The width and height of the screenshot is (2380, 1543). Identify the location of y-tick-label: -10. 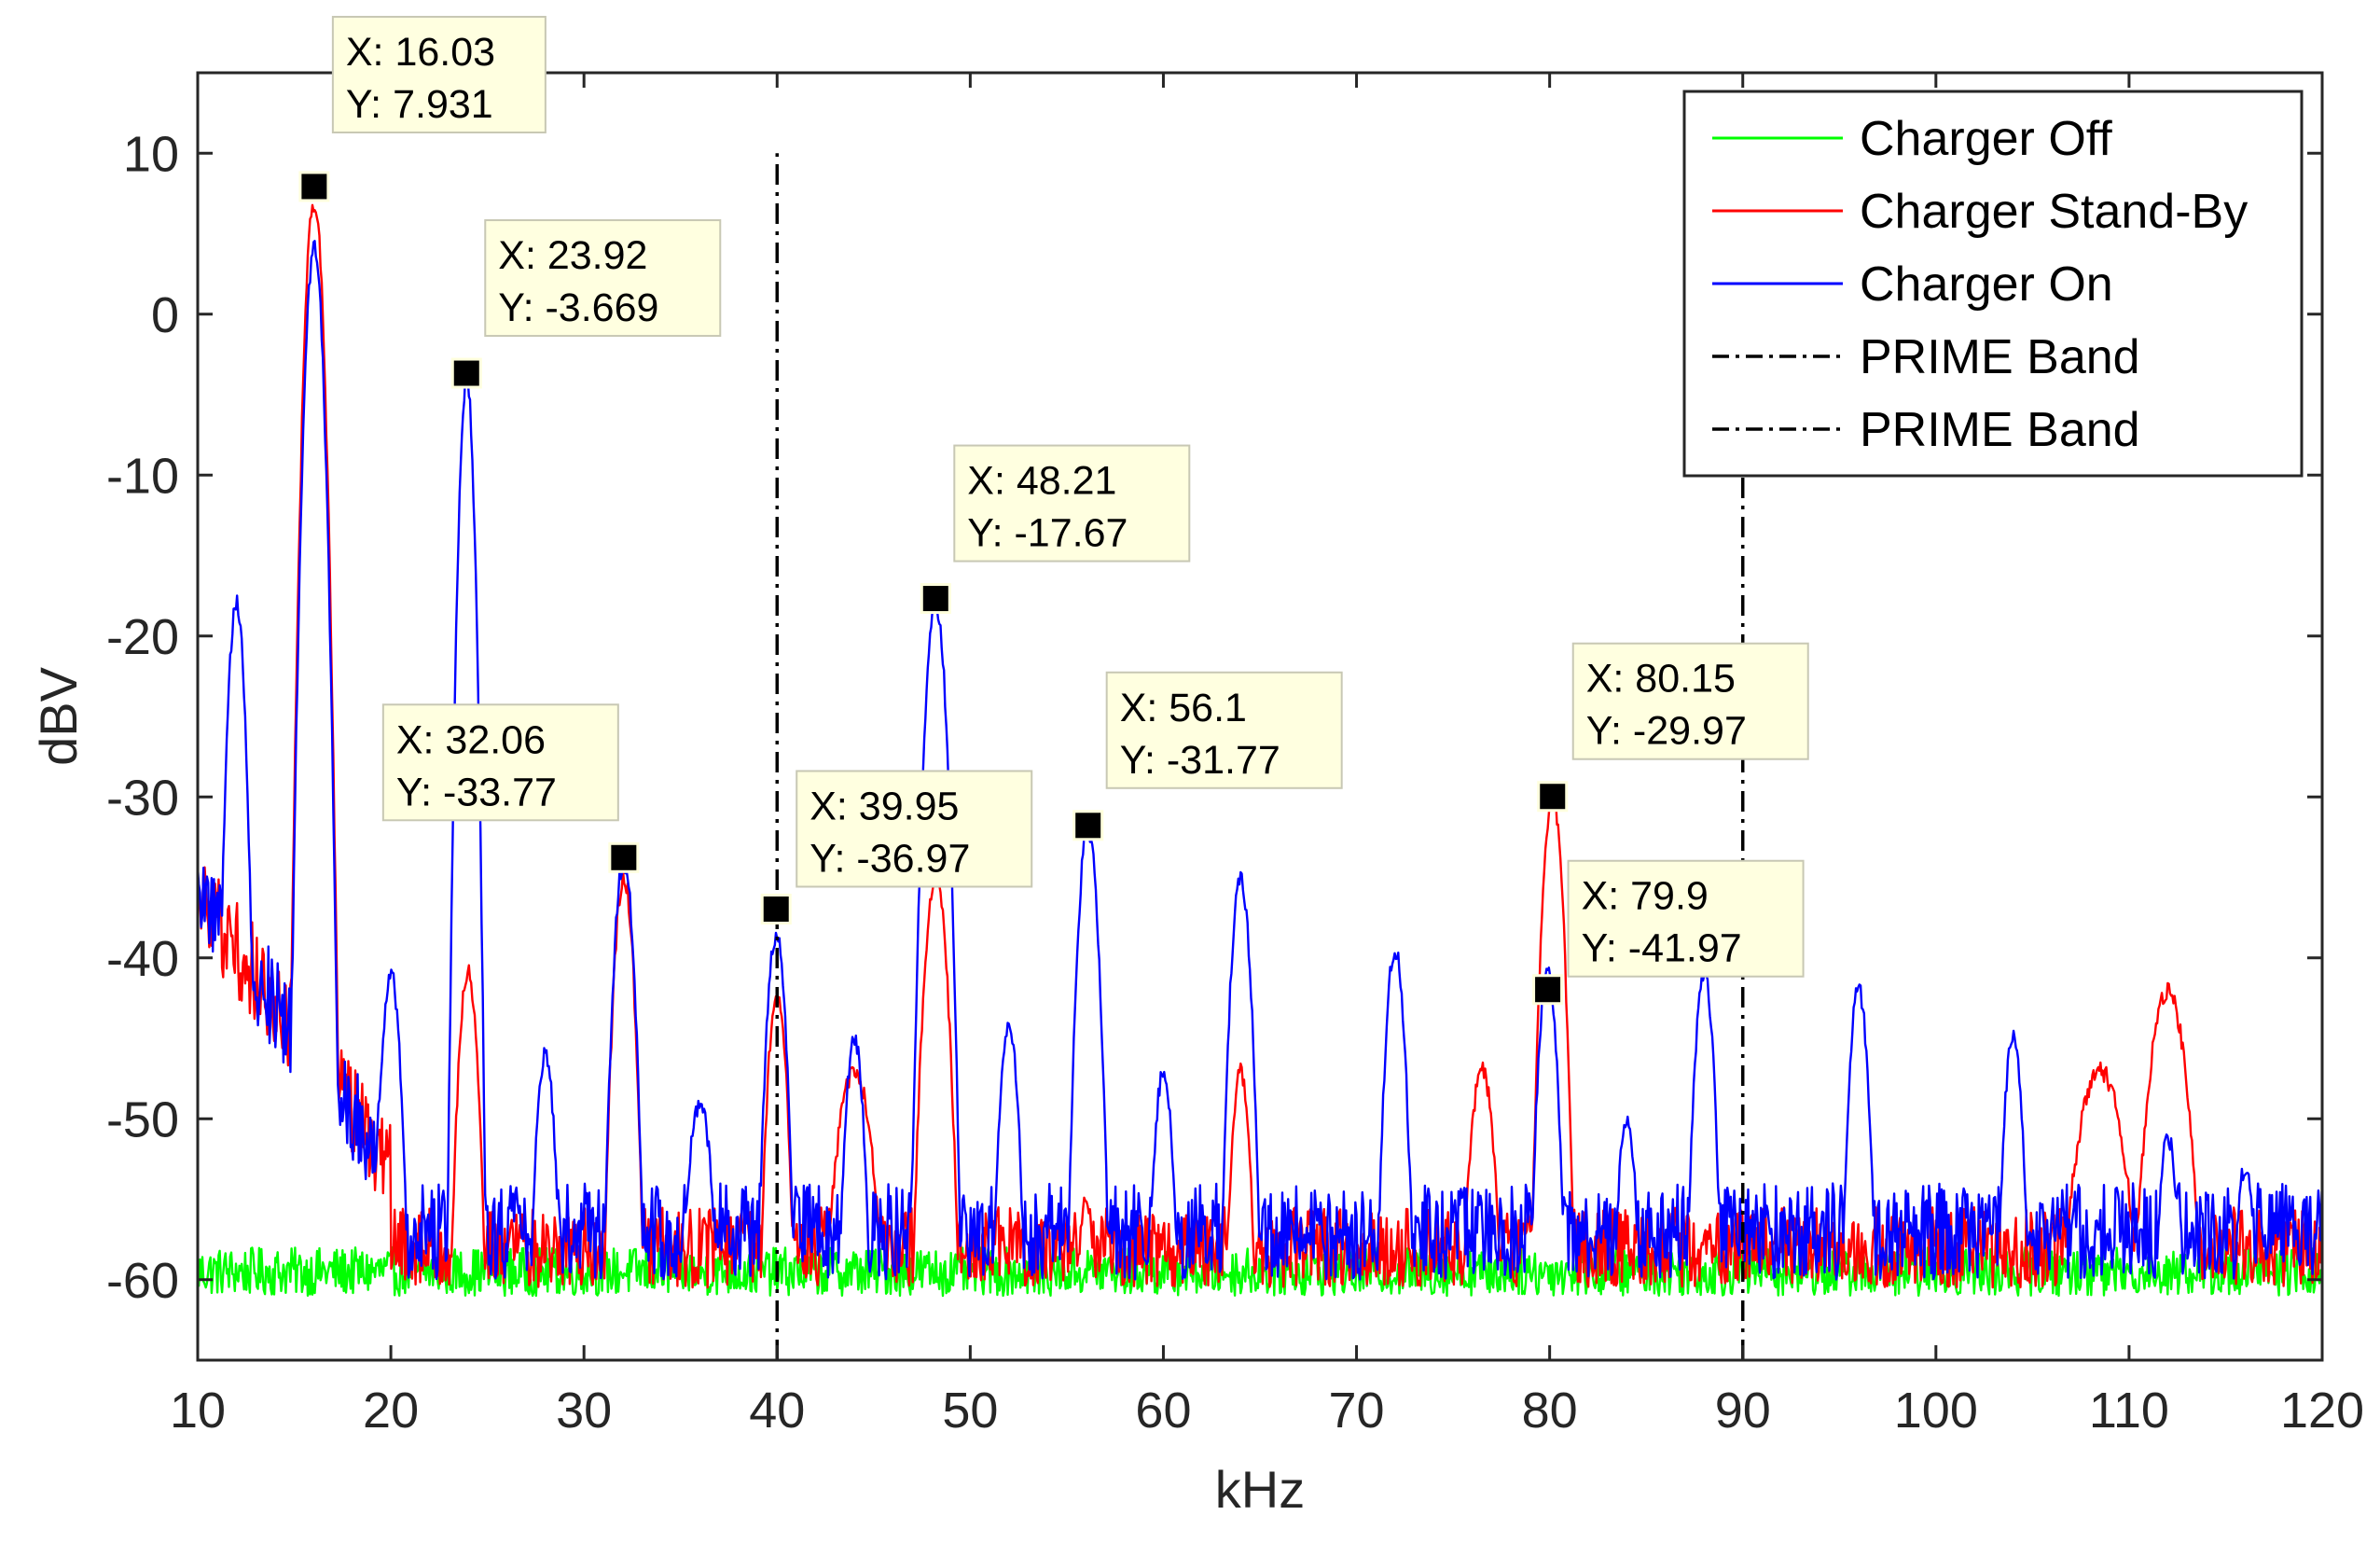
(142, 476).